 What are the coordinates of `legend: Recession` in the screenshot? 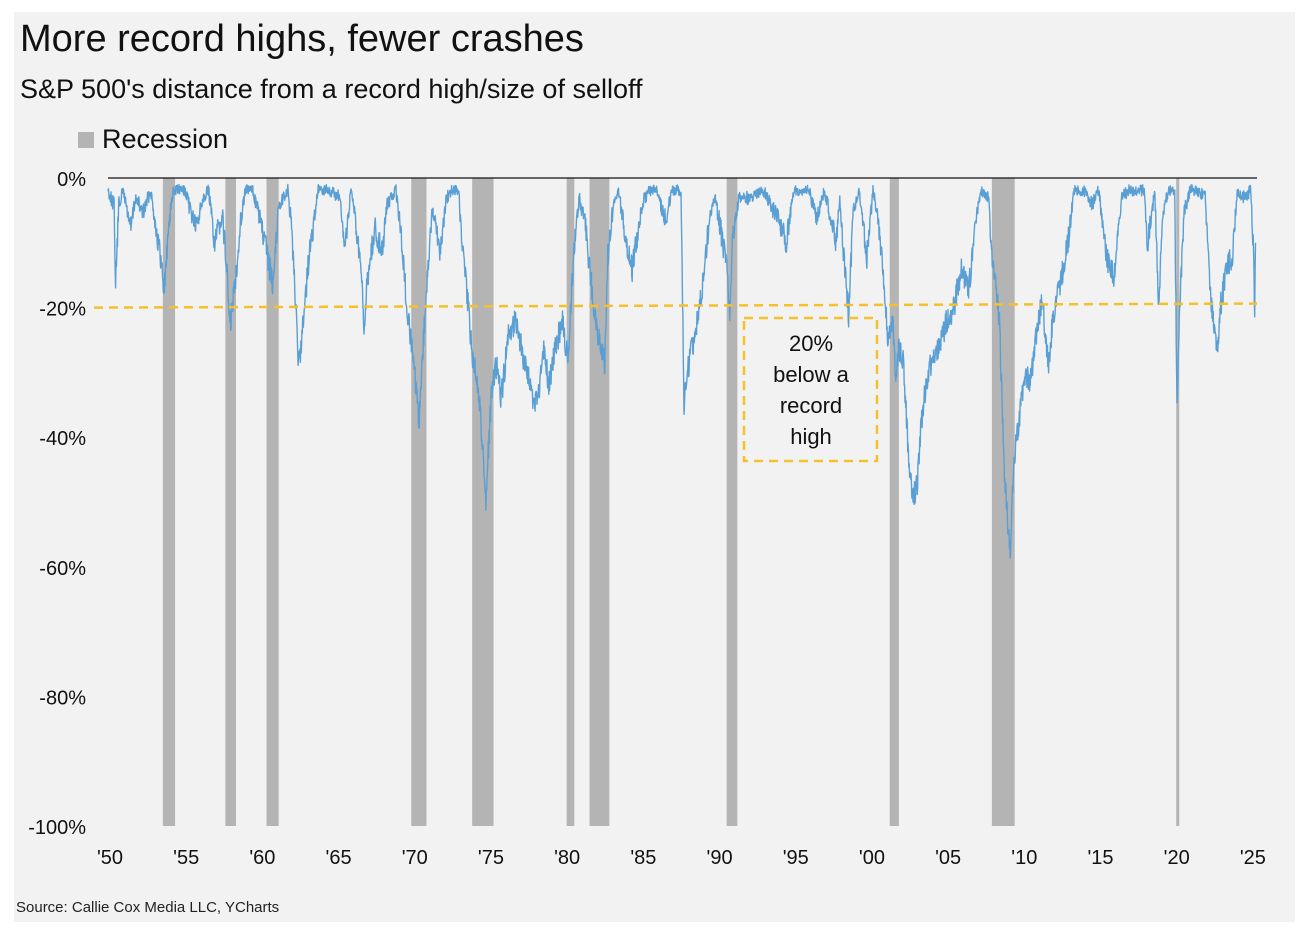 It's located at (153, 139).